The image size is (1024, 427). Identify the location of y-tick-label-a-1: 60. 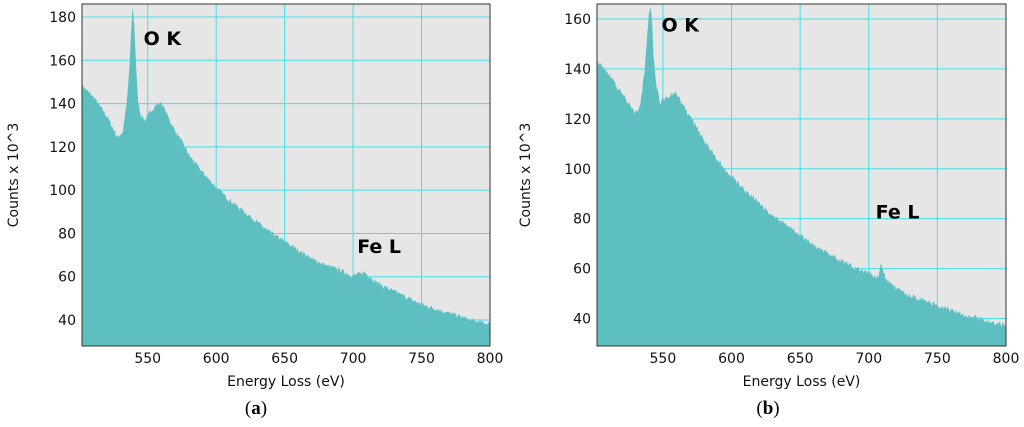
(67, 278).